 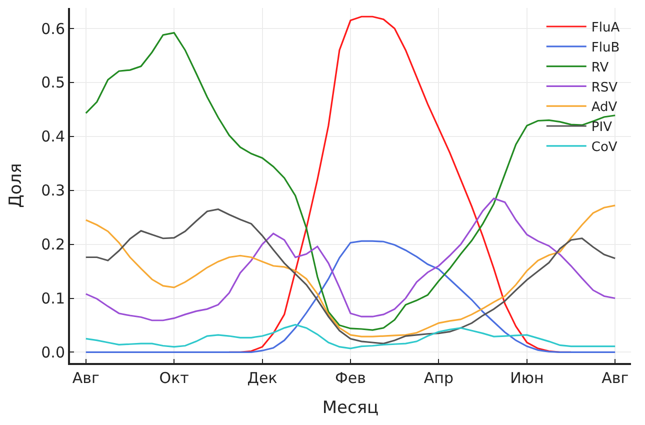 What do you see at coordinates (53, 137) in the screenshot?
I see `y-tick-label: 0.4` at bounding box center [53, 137].